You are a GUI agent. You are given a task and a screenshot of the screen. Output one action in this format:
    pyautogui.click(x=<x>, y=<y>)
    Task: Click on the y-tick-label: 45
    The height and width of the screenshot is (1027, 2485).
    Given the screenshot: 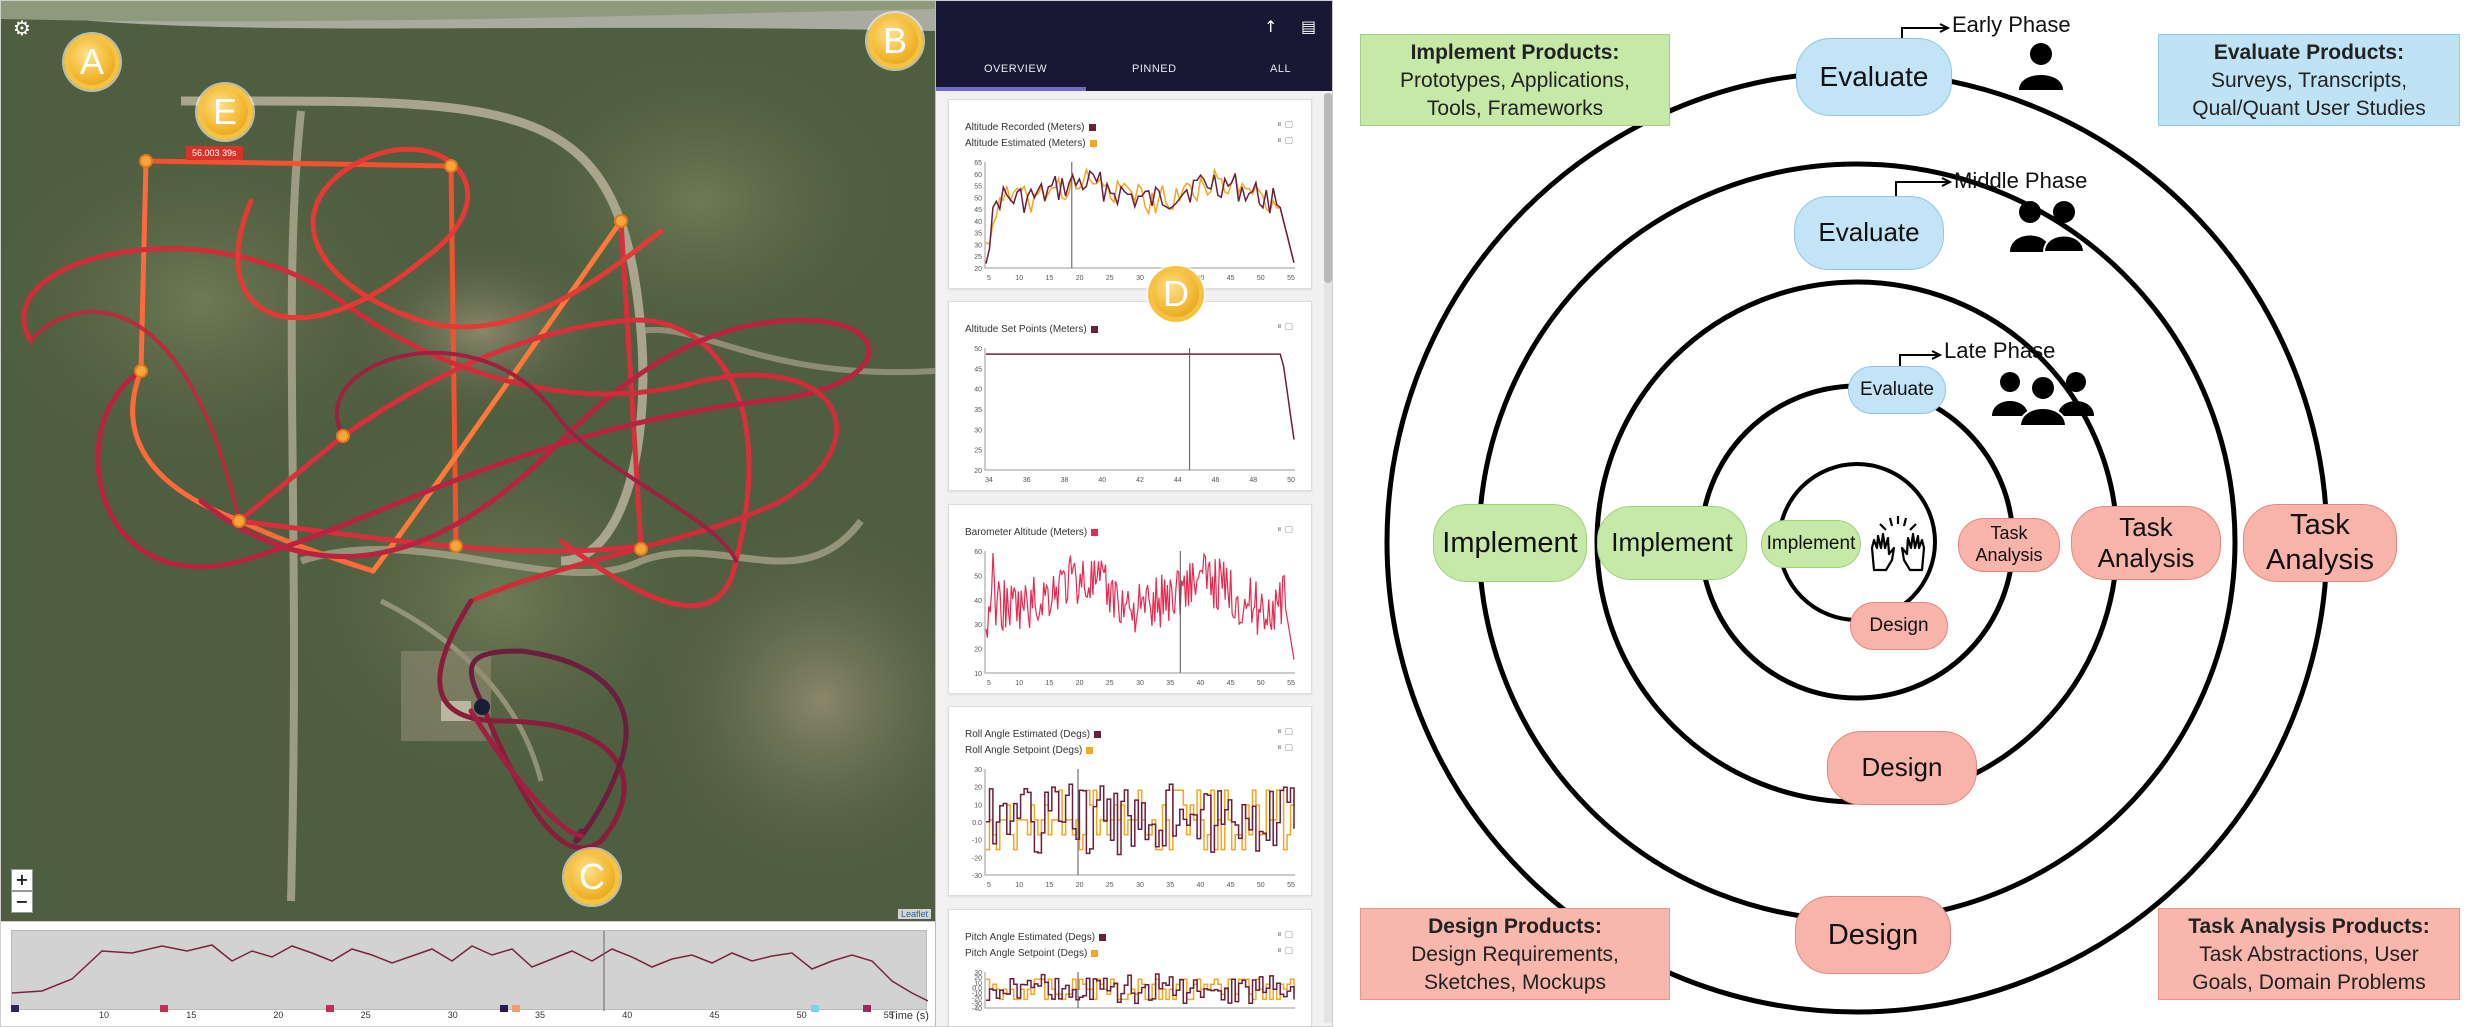 What is the action you would take?
    pyautogui.click(x=978, y=369)
    